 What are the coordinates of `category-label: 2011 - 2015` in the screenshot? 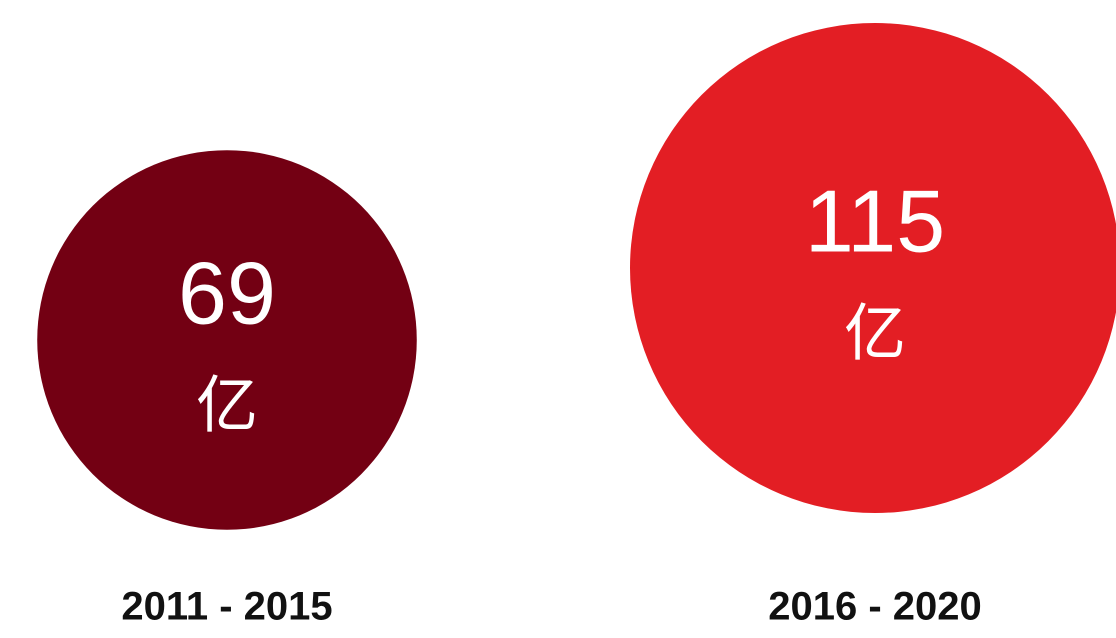 It's located at (226, 607).